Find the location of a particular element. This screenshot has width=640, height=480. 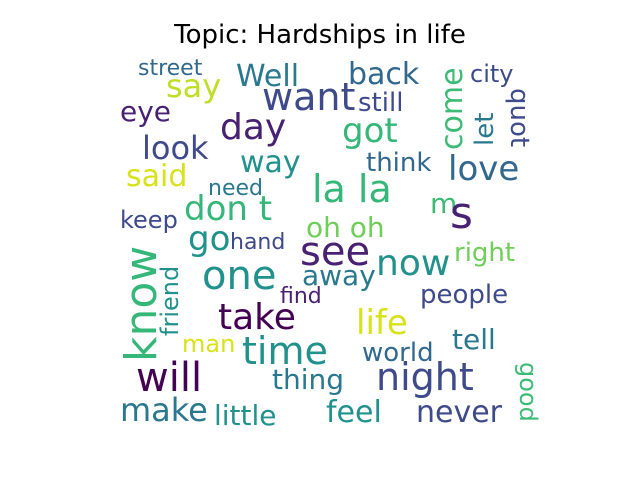

word-man: man is located at coordinates (209, 344).